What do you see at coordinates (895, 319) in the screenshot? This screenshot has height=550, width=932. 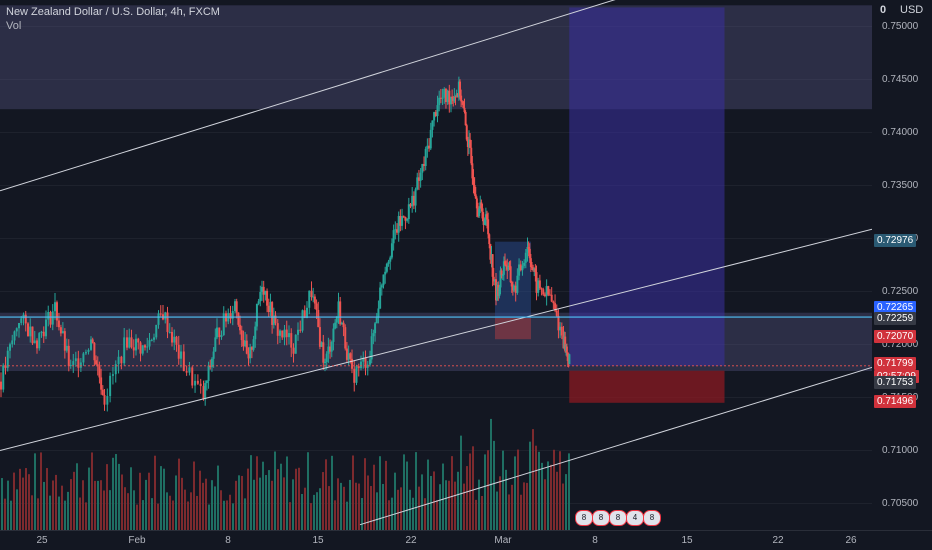 I see `price-badge: 0.72259` at bounding box center [895, 319].